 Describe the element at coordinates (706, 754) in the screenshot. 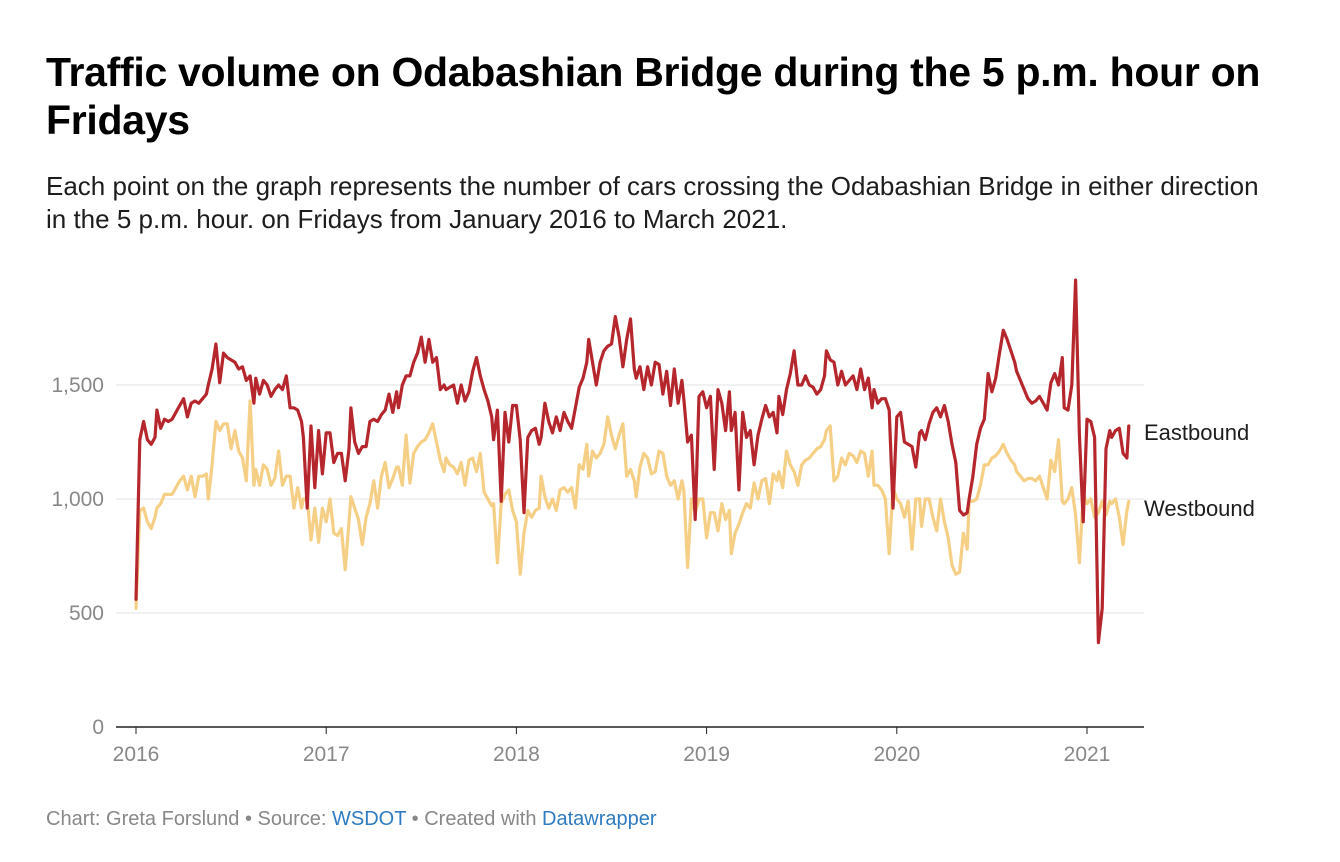

I see `x-tick-label: 2019` at that location.